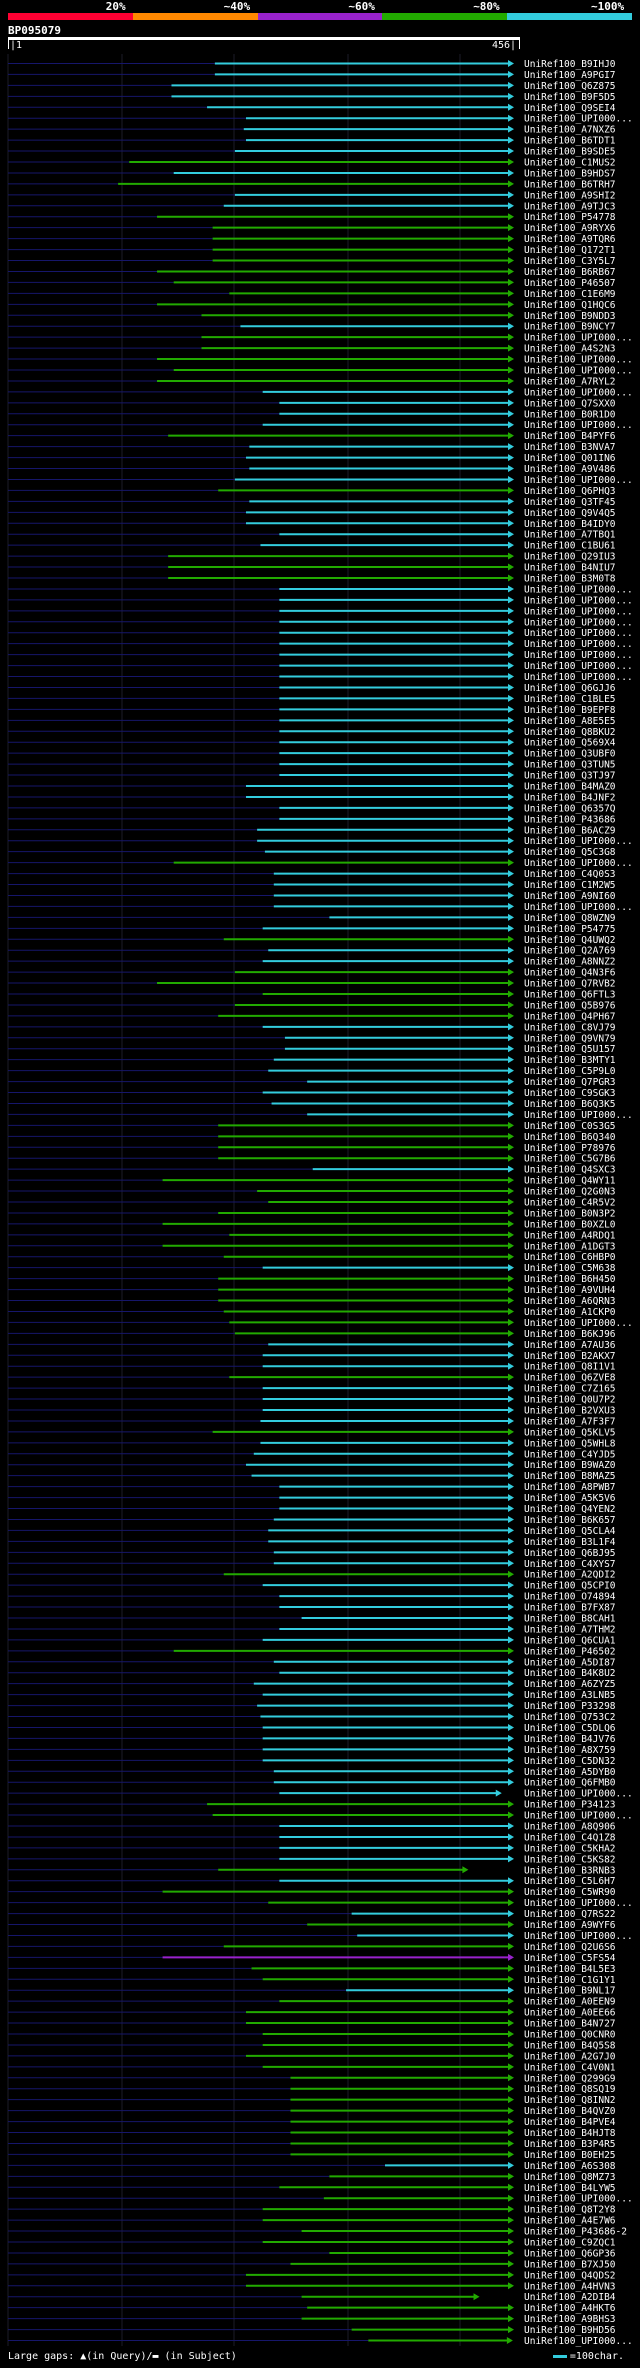 The width and height of the screenshot is (640, 2368). I want to click on hit-id-label: UniRef100_B4K8U2, so click(570, 1673).